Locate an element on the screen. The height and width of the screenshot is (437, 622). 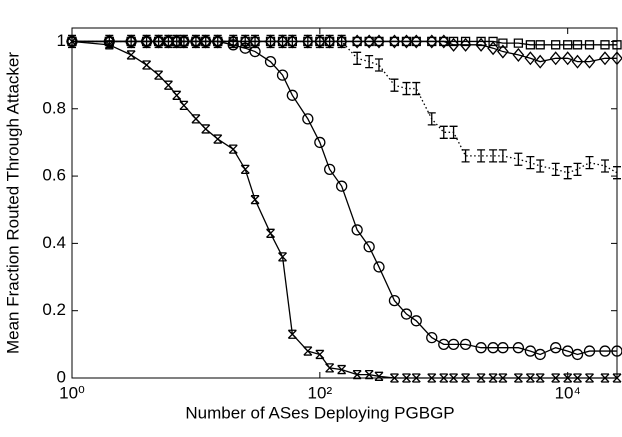
series-line is located at coordinates (344, 43).